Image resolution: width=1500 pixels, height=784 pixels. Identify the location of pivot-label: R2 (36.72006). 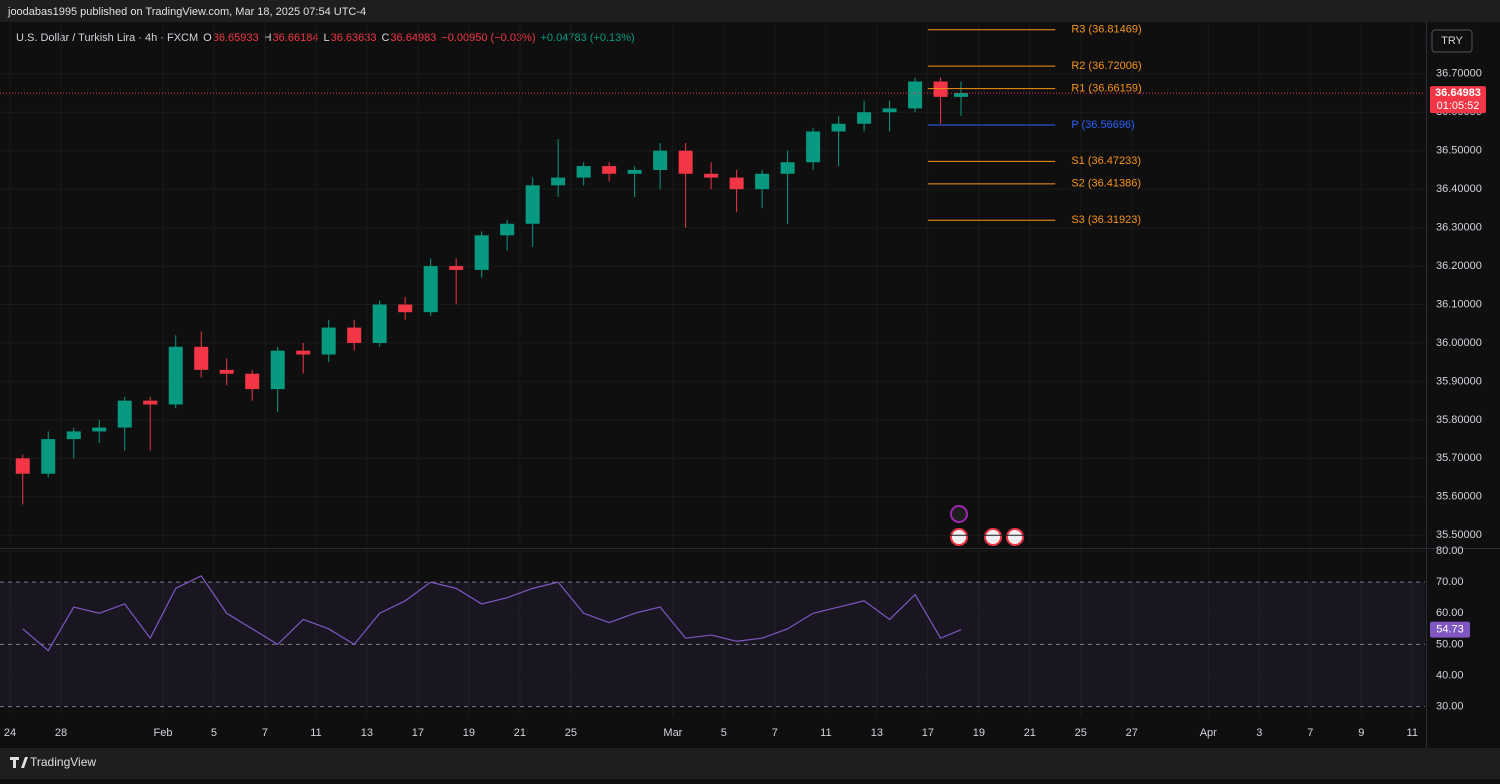
(1106, 66).